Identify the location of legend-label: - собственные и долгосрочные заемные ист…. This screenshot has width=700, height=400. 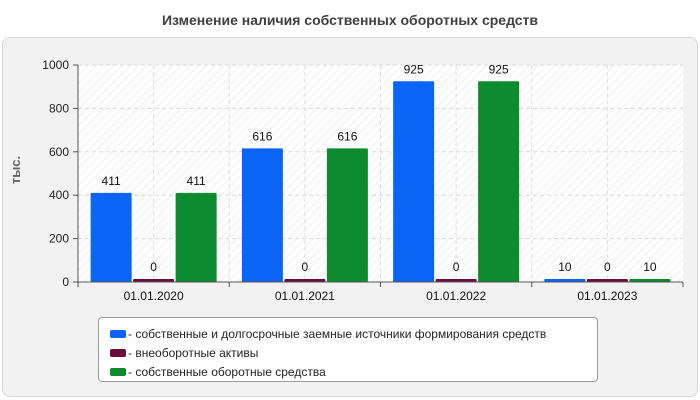
(337, 334).